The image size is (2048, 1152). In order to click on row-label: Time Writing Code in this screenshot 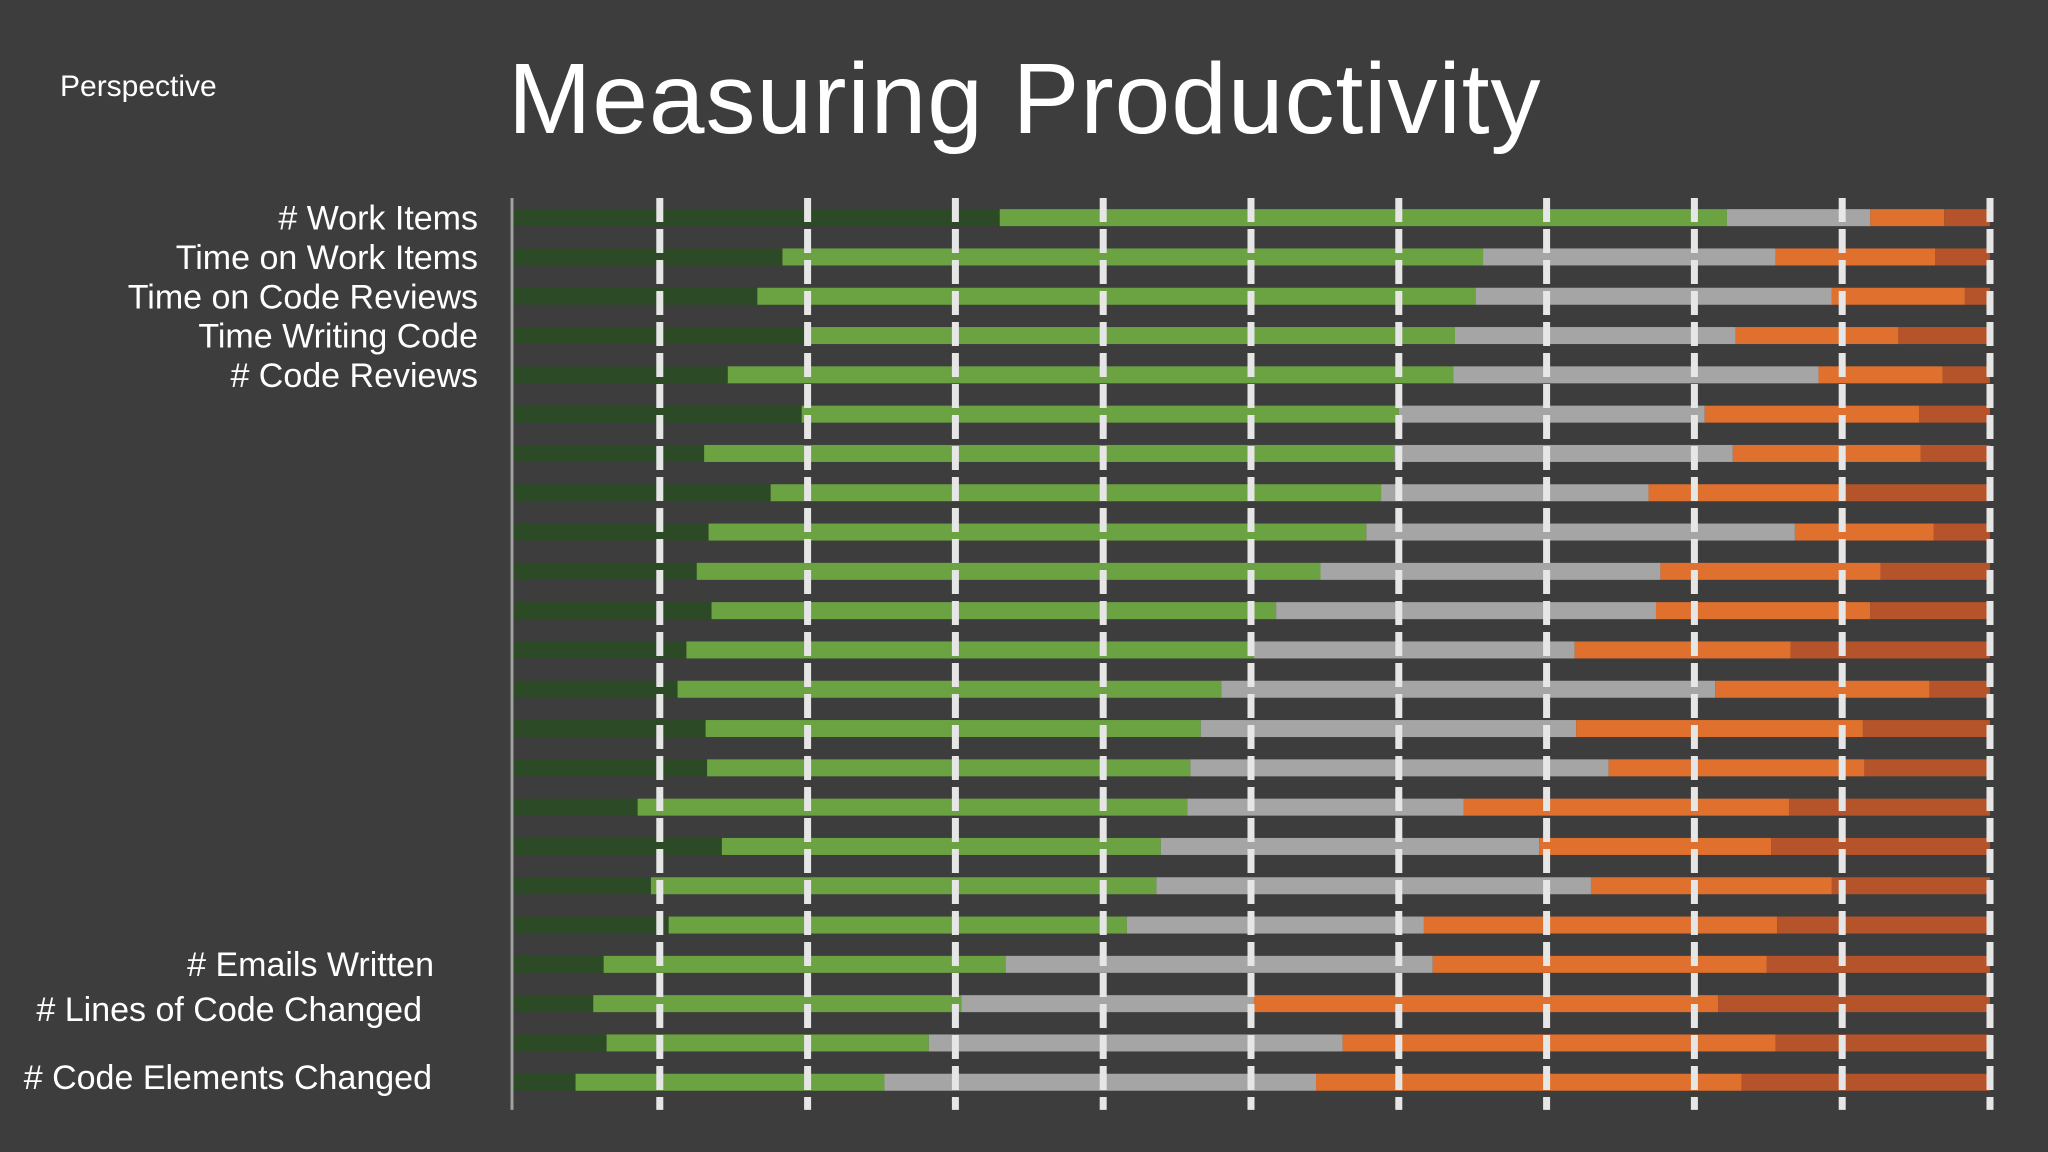, I will do `click(338, 337)`.